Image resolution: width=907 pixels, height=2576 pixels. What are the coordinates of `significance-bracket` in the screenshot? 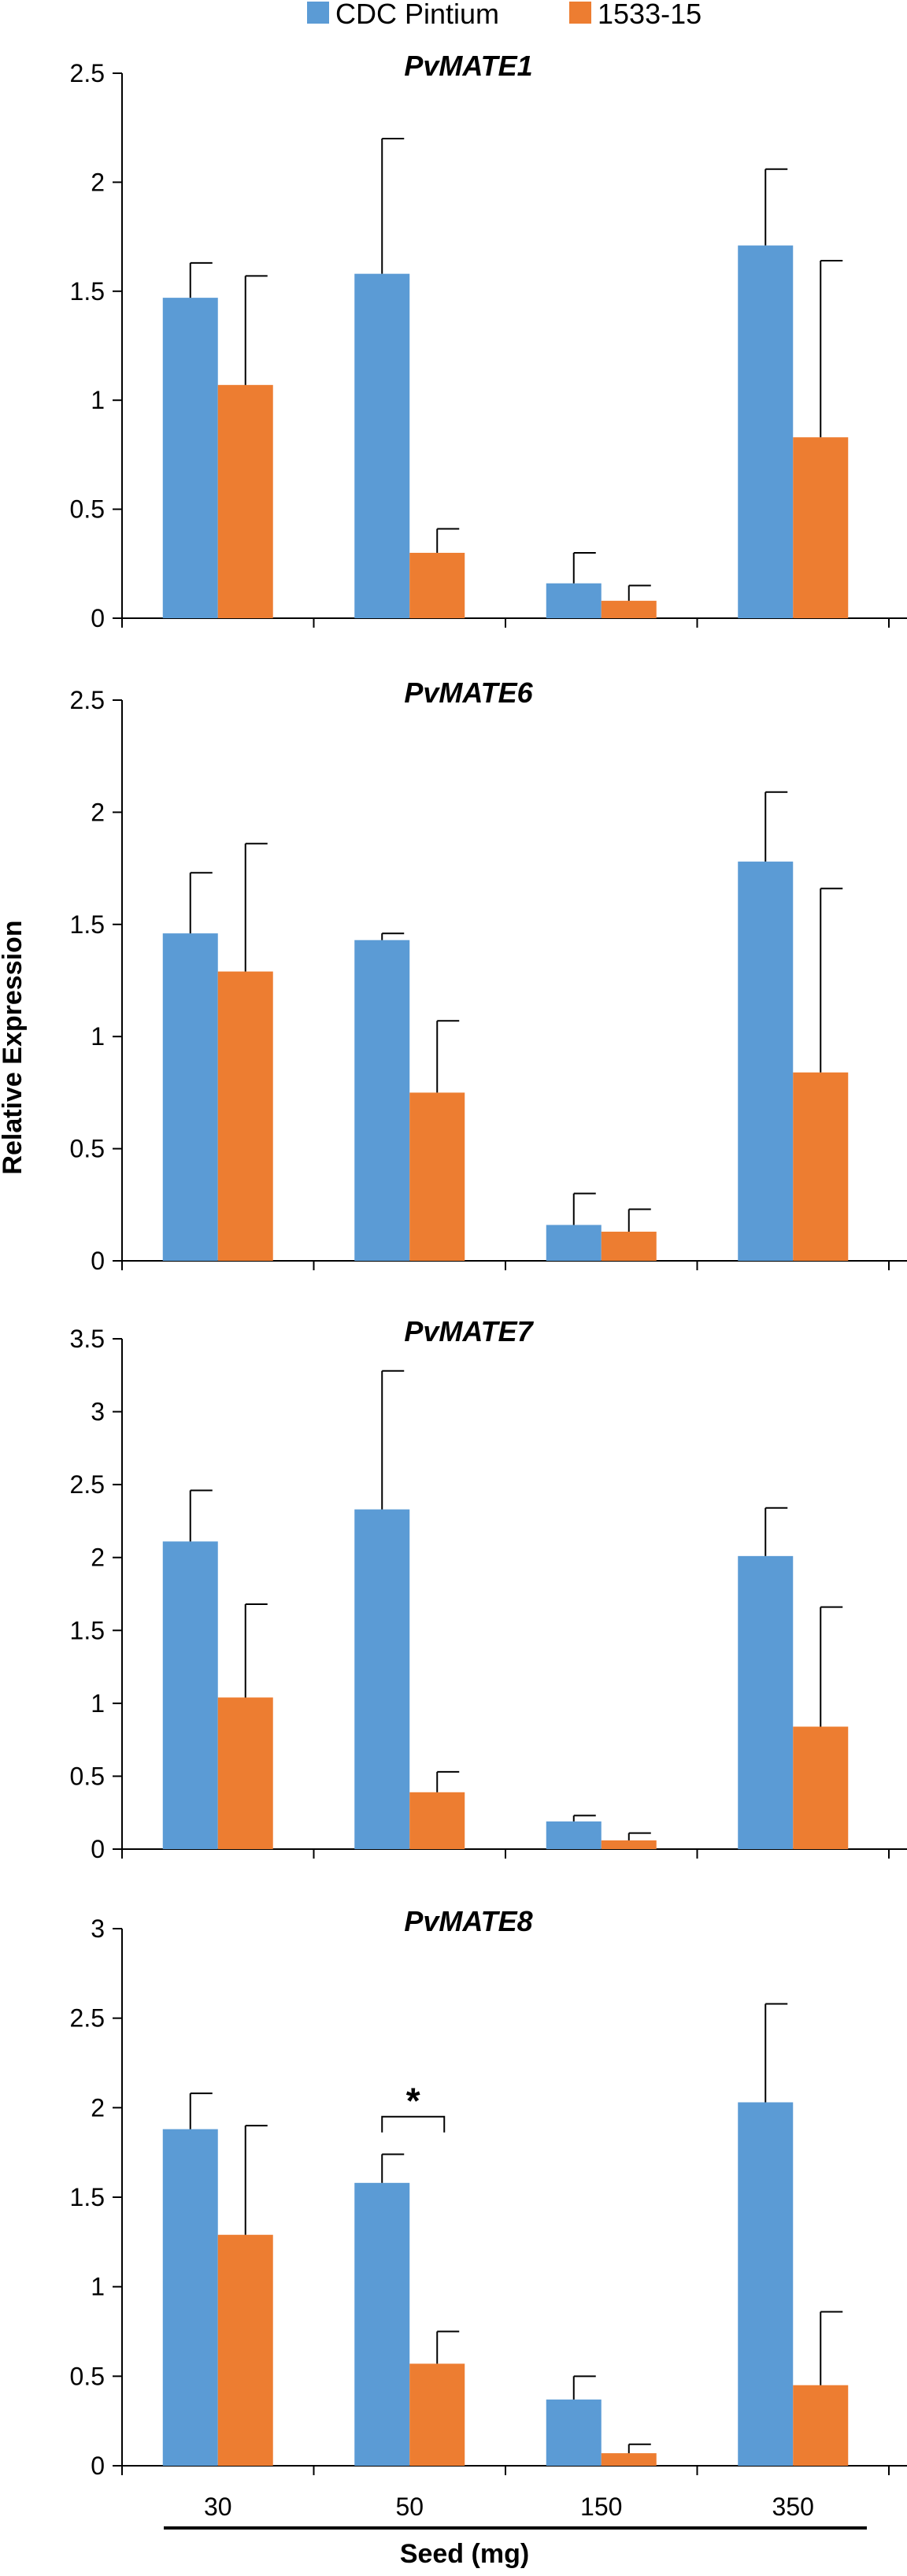 It's located at (413, 2124).